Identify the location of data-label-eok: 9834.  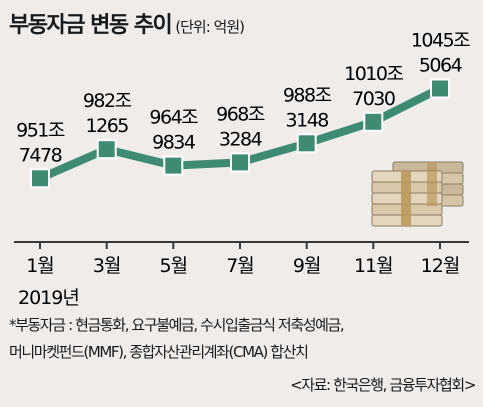
(174, 143).